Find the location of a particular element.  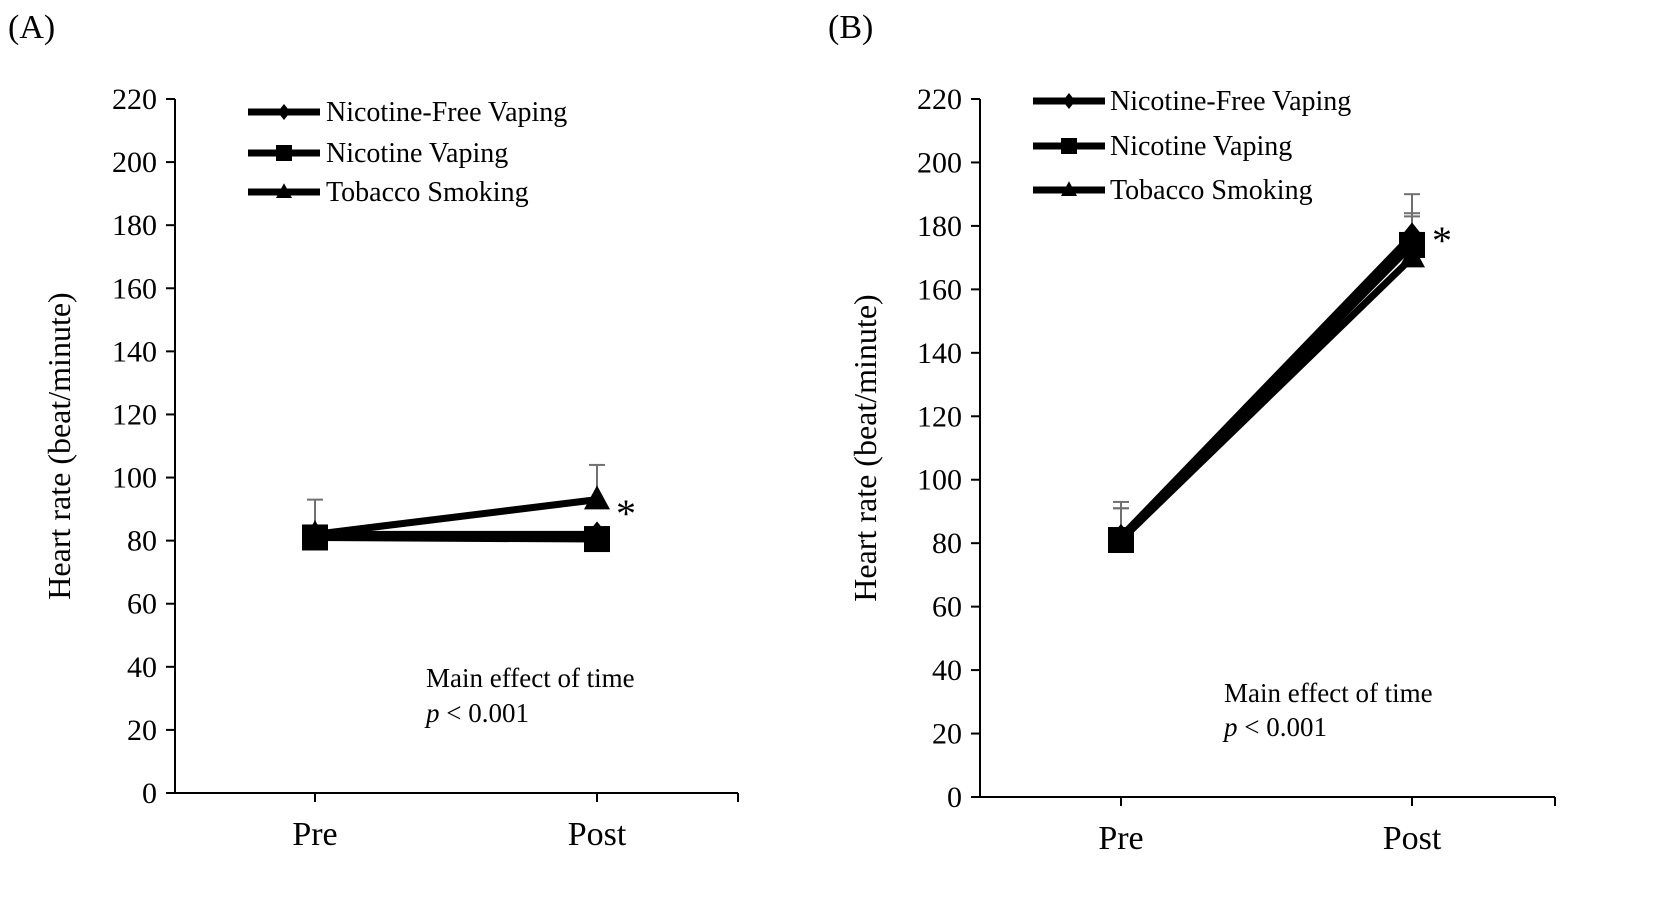

data-point-square is located at coordinates (597, 539).